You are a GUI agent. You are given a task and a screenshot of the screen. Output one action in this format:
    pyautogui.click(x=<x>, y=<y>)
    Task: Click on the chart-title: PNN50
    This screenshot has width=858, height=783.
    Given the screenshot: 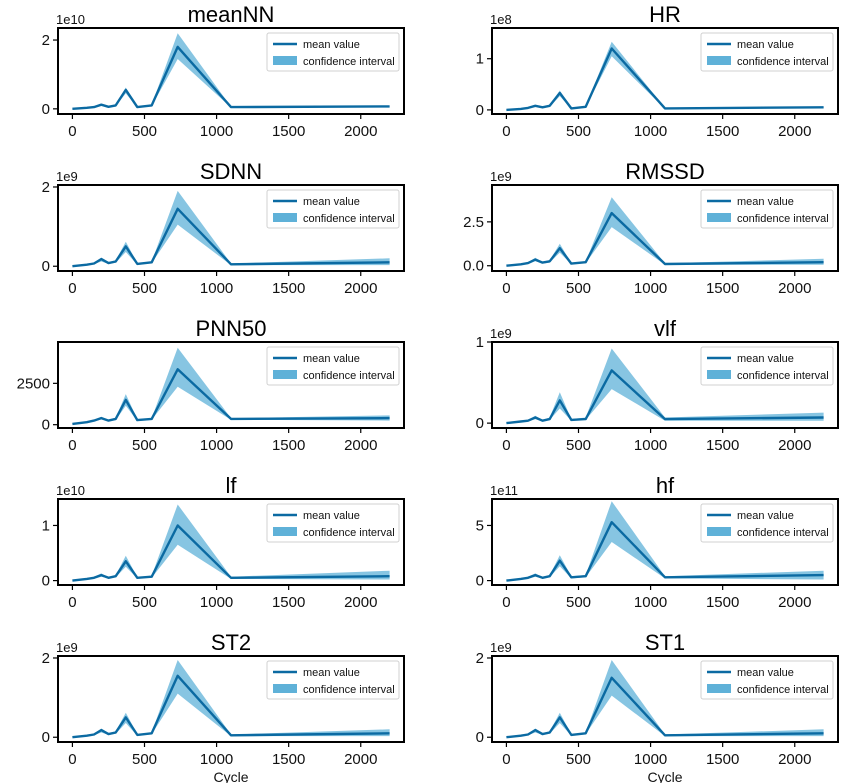 What is the action you would take?
    pyautogui.click(x=231, y=328)
    